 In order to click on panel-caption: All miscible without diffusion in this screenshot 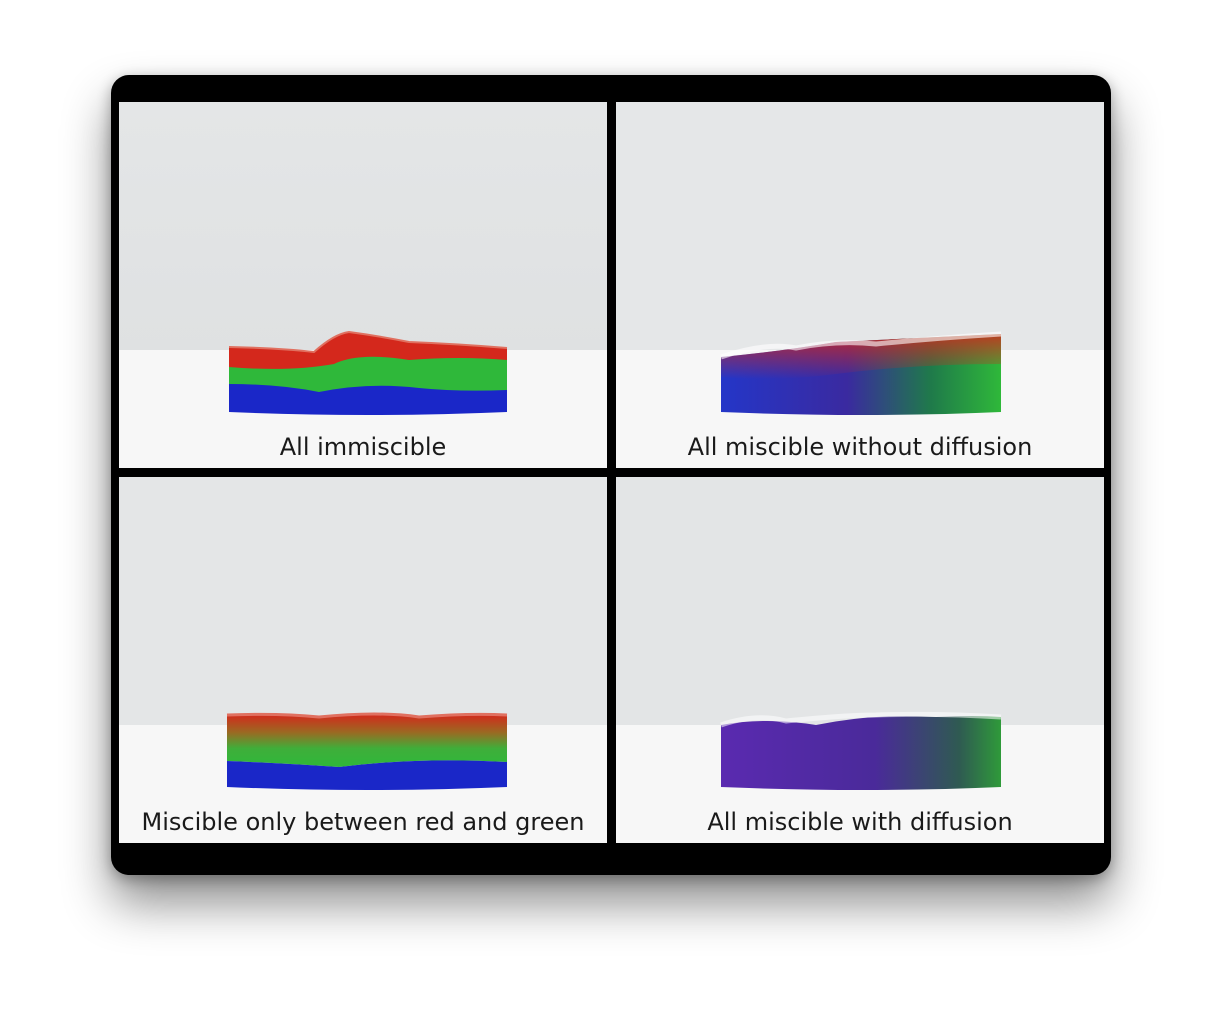, I will do `click(860, 447)`.